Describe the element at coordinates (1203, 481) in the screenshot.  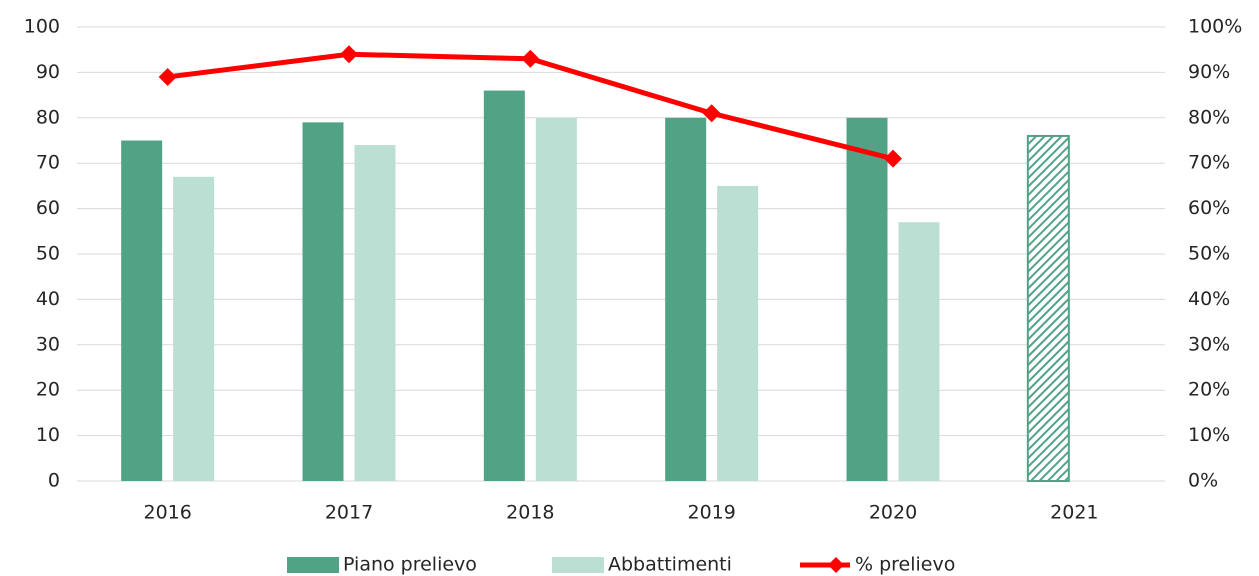
I see `y2-tick-label: 0%` at that location.